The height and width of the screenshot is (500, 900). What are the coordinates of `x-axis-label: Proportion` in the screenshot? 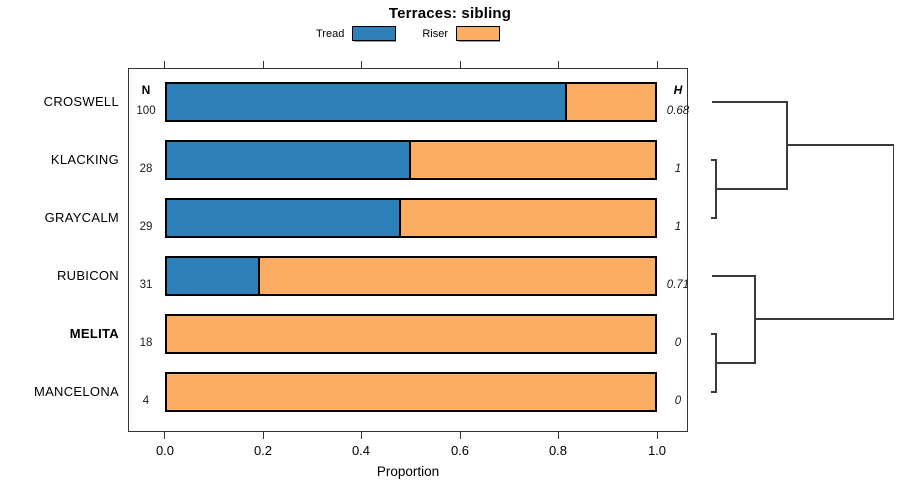 It's located at (408, 471).